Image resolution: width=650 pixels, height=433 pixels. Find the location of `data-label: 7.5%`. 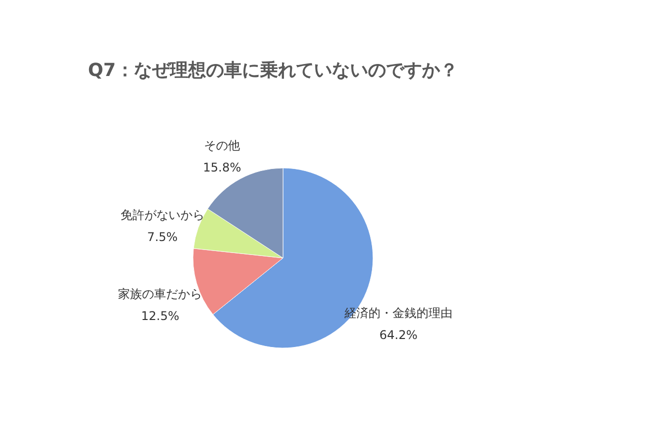

data-label: 7.5% is located at coordinates (162, 237).